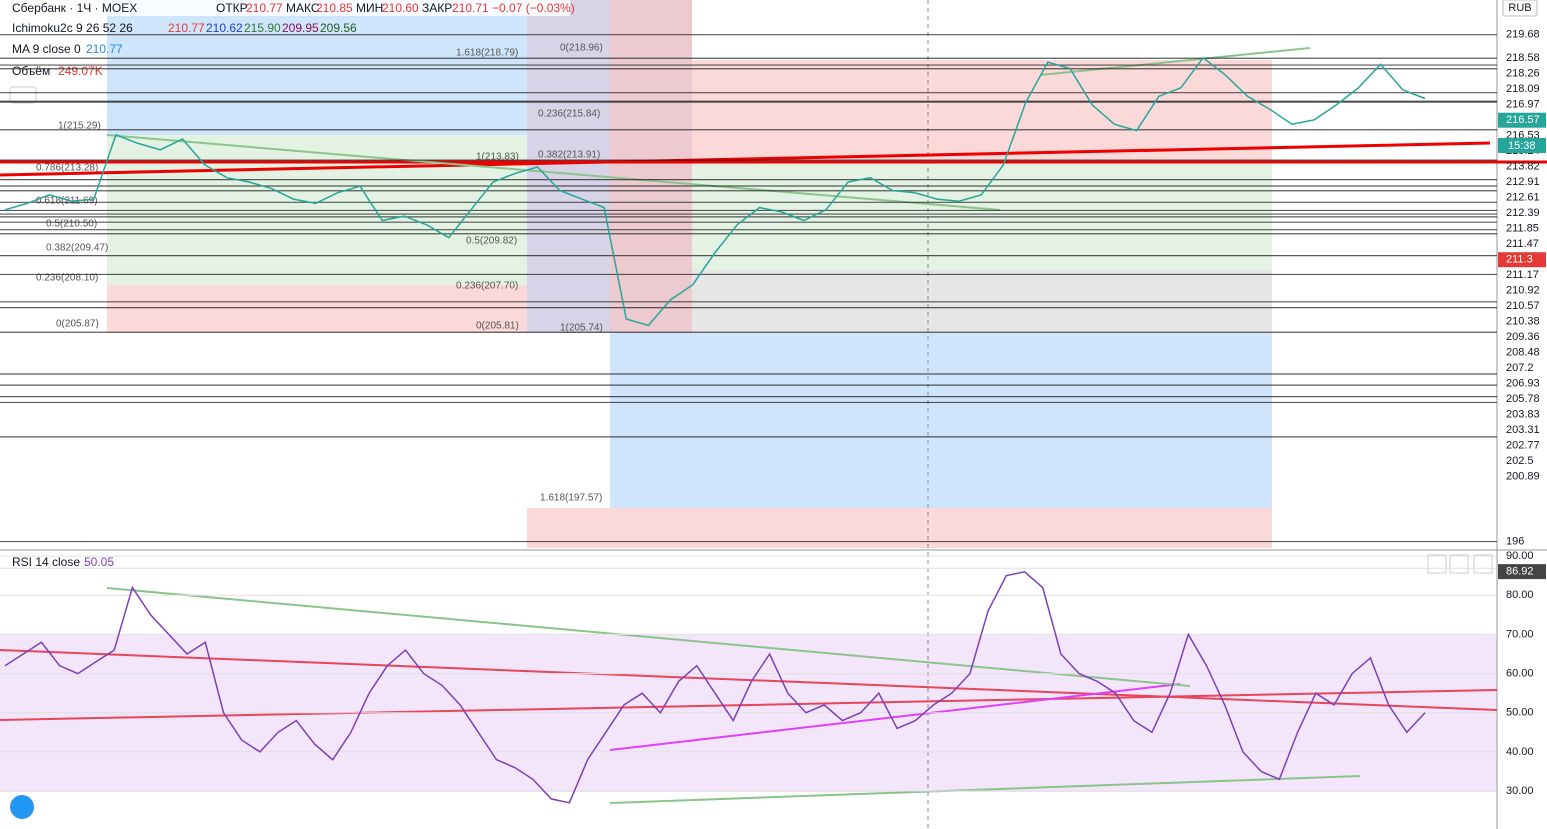  Describe the element at coordinates (285, 8) in the screenshot. I see `legend-bg` at that location.